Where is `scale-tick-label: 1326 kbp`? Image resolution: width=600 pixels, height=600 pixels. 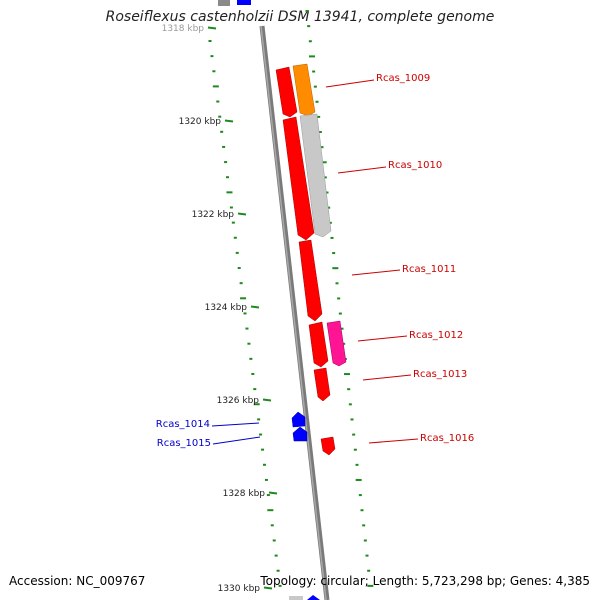 scale-tick-label: 1326 kbp is located at coordinates (238, 401).